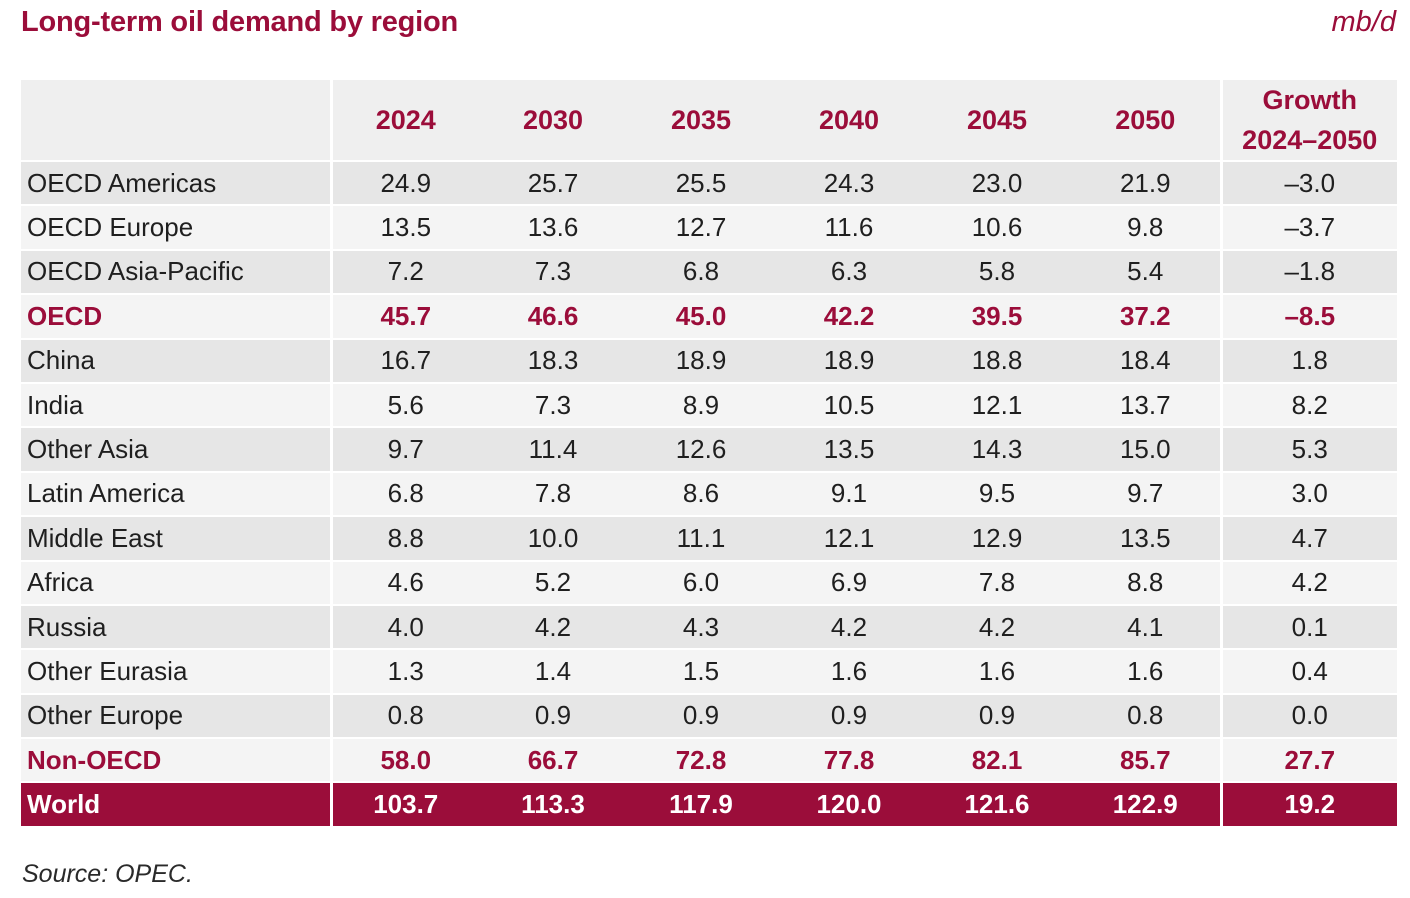 The height and width of the screenshot is (898, 1410). What do you see at coordinates (701, 405) in the screenshot?
I see `value-cell: 8.9` at bounding box center [701, 405].